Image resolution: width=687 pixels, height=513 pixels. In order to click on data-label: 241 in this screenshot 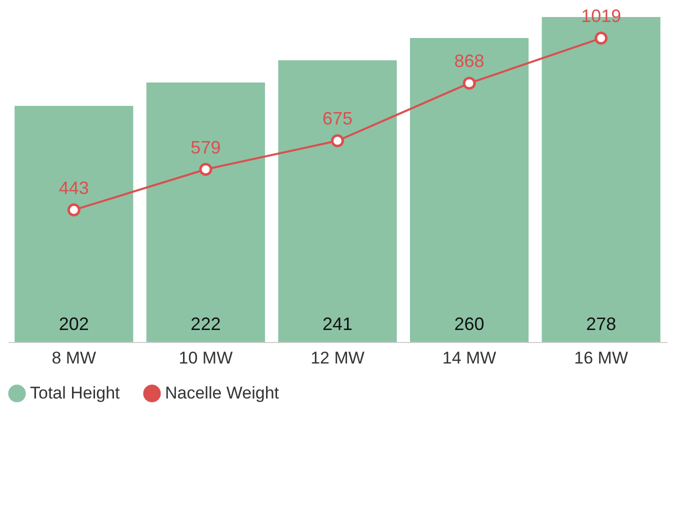, I will do `click(337, 324)`.